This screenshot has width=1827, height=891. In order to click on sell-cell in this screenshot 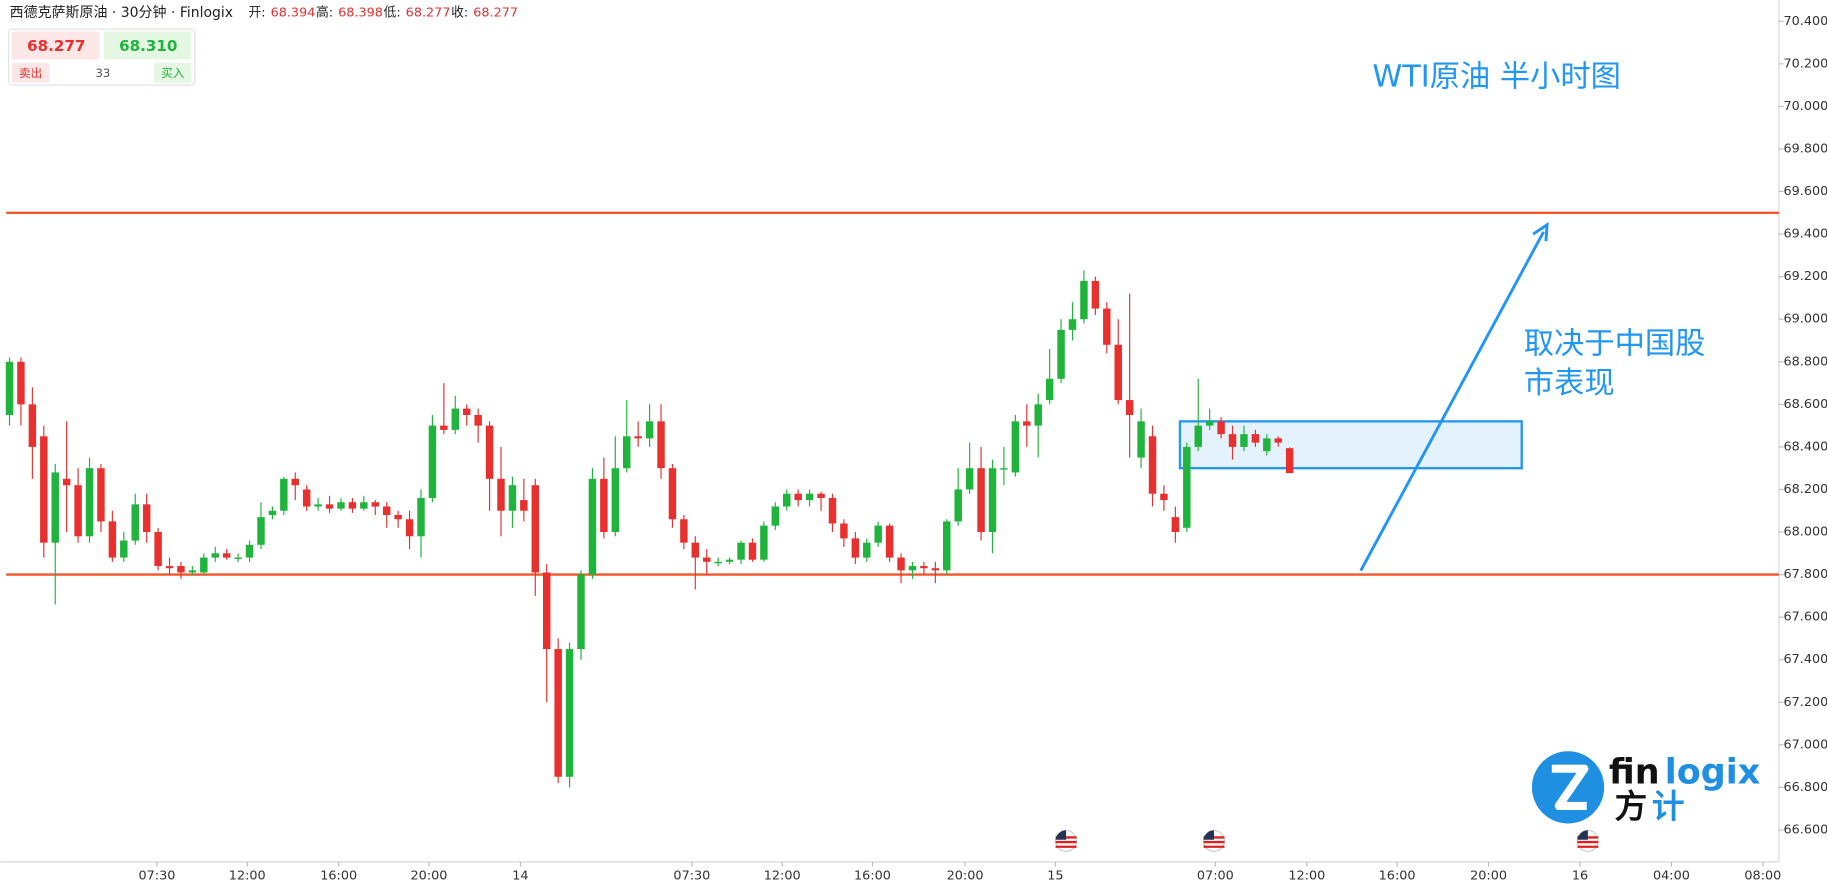, I will do `click(31, 72)`.